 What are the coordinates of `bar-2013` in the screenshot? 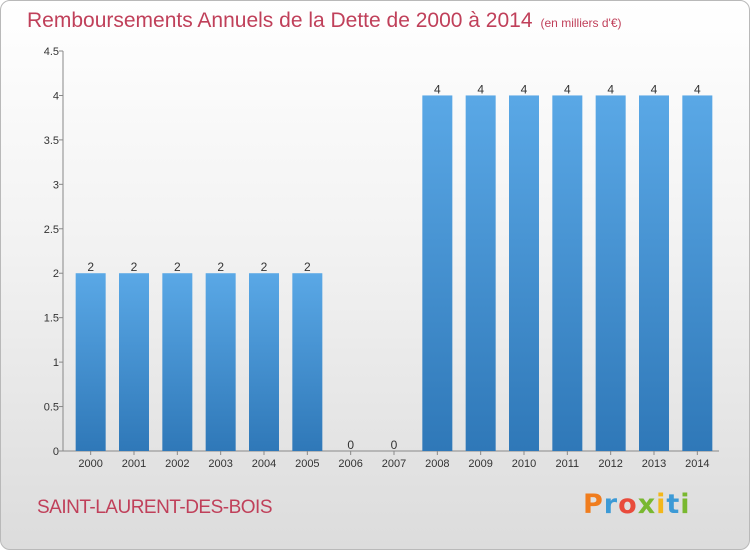 It's located at (654, 273).